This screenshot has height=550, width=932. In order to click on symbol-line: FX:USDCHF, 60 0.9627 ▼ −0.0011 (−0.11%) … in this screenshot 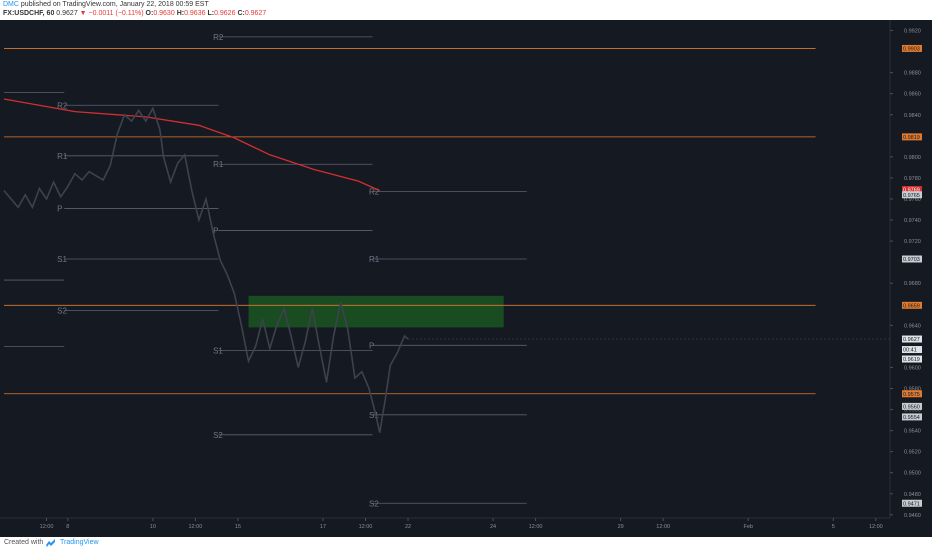, I will do `click(134, 13)`.